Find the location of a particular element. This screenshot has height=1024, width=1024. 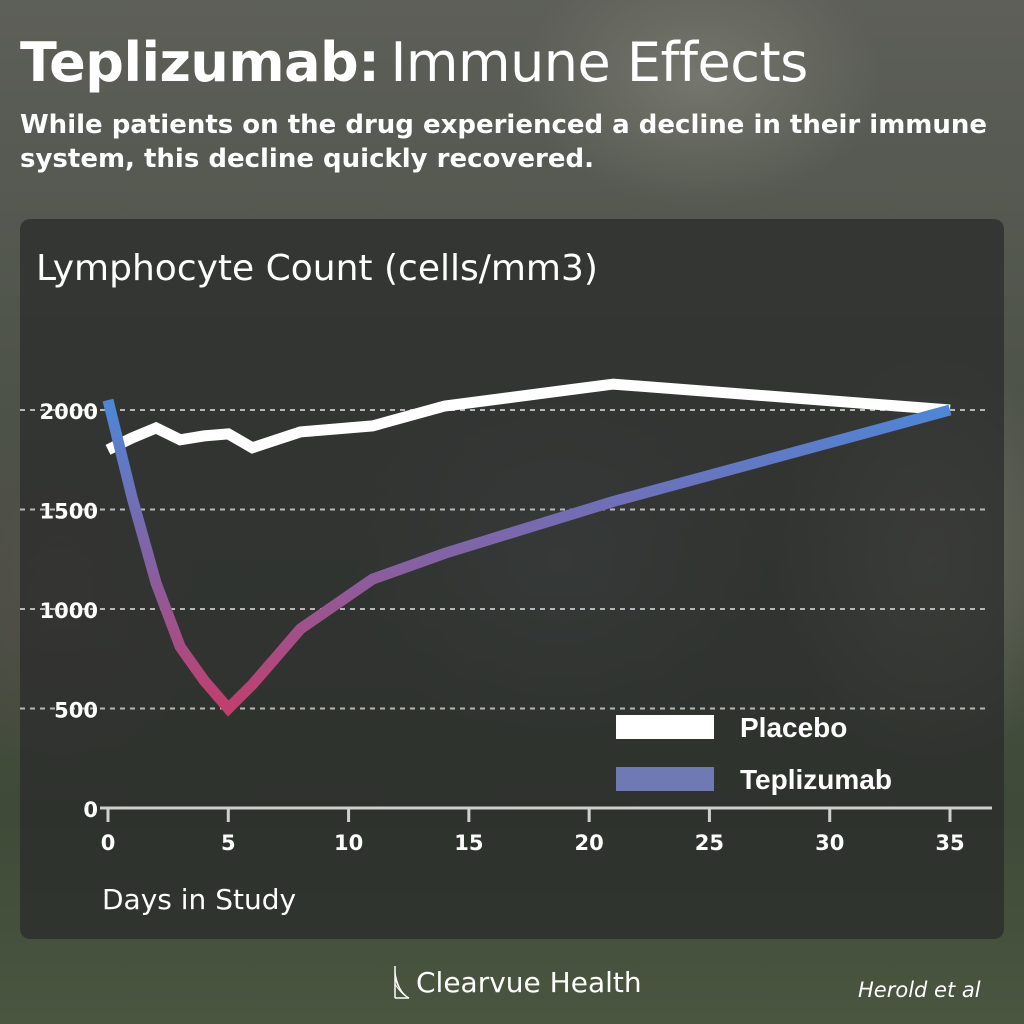

brand-name: Clearvue Health is located at coordinates (529, 982).